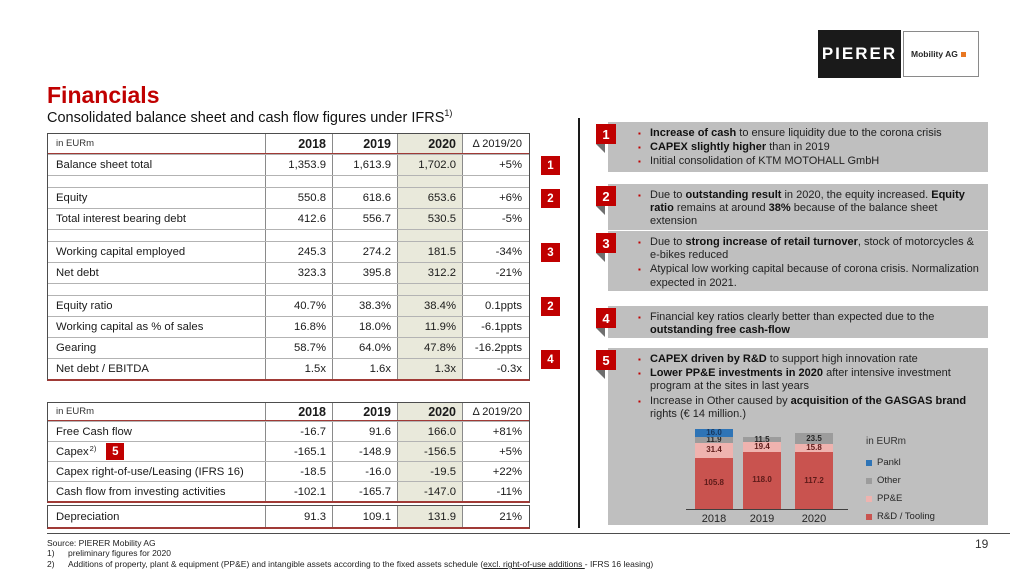 Image resolution: width=1024 pixels, height=576 pixels. Describe the element at coordinates (288, 368) in the screenshot. I see `table-row: Net debt / EBITDA 1.5x 1.6x 1.3x -0.3x` at that location.